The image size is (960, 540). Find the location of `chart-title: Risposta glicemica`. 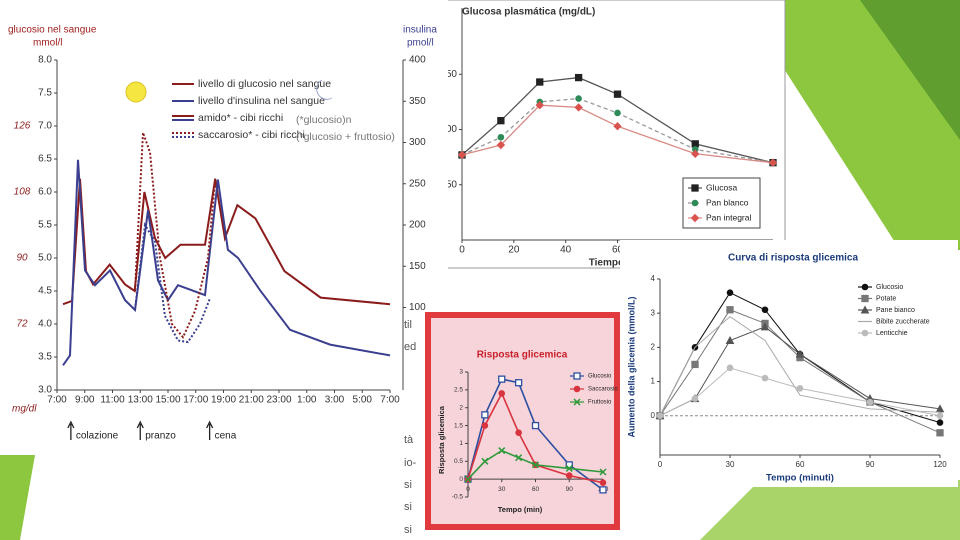

chart-title: Risposta glicemica is located at coordinates (522, 355).